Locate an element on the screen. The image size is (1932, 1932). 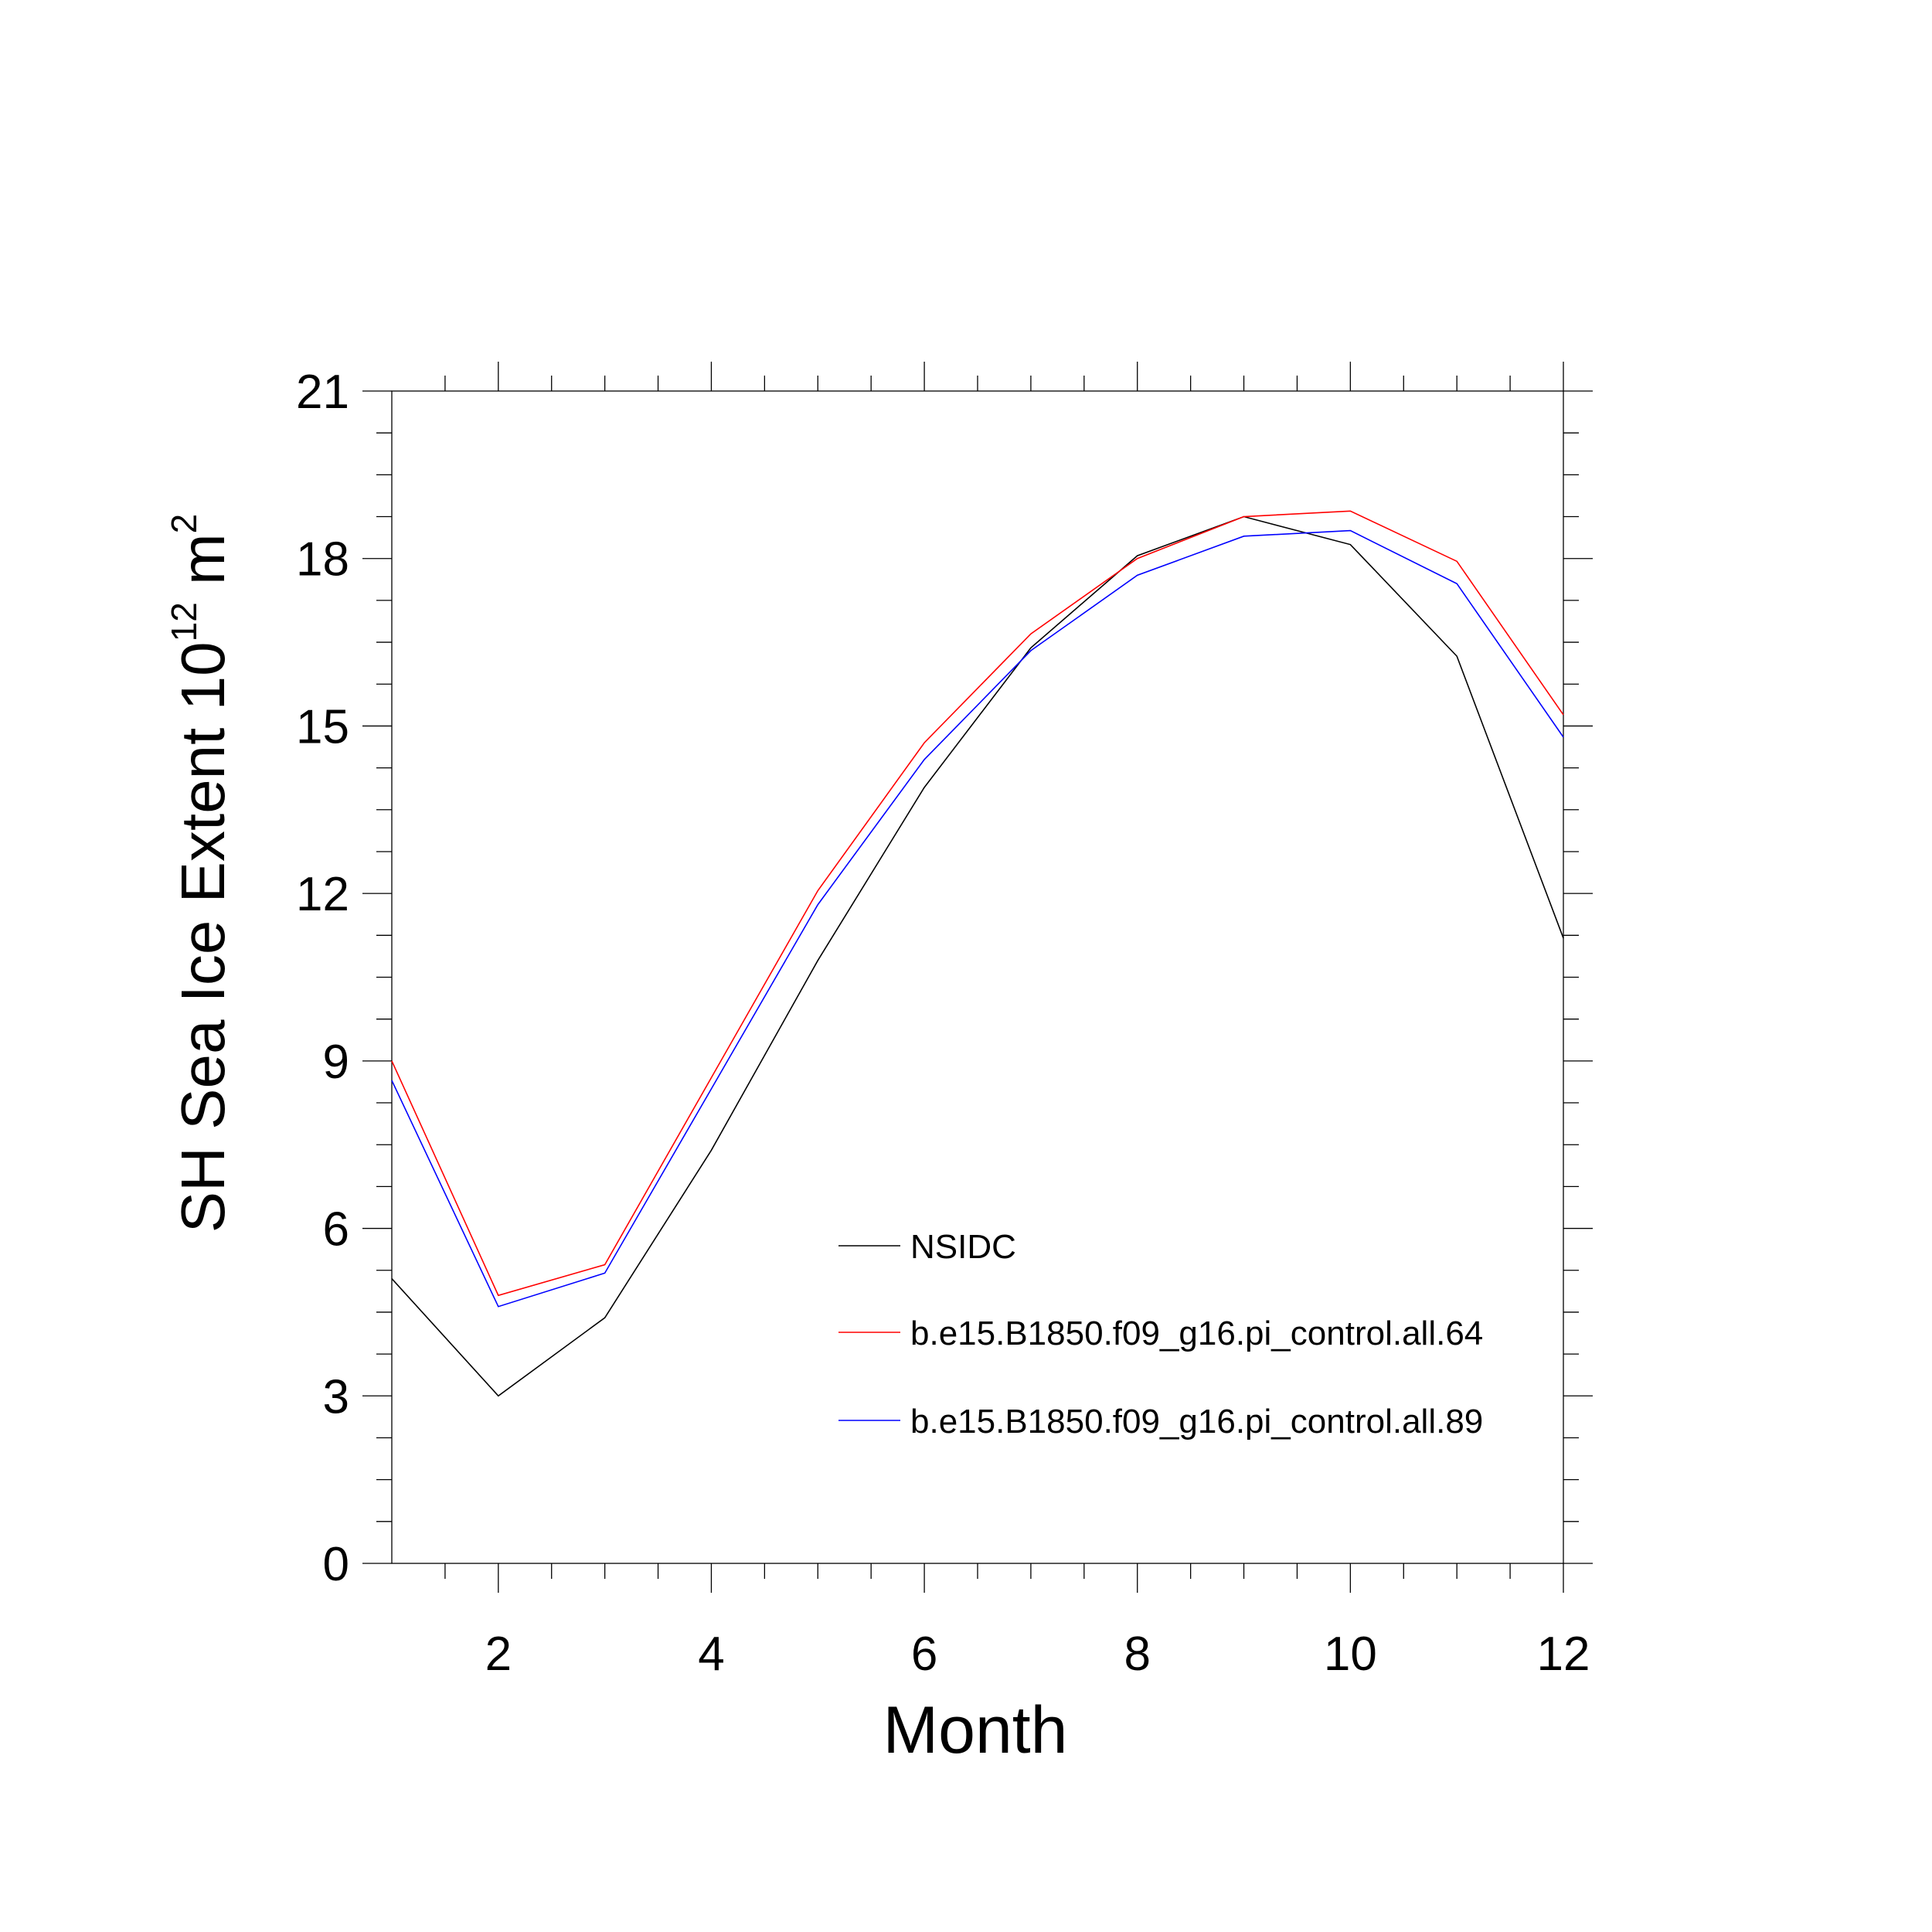
y-axis-title-unit-exponent: 2 is located at coordinates (184, 524).